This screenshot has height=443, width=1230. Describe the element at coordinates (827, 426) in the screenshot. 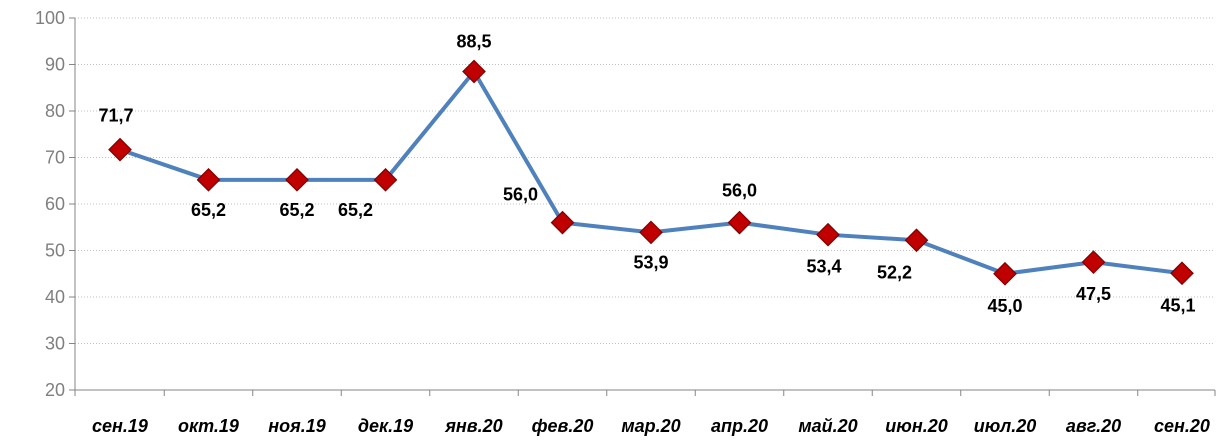

I see `x-tick-label: май.20` at that location.